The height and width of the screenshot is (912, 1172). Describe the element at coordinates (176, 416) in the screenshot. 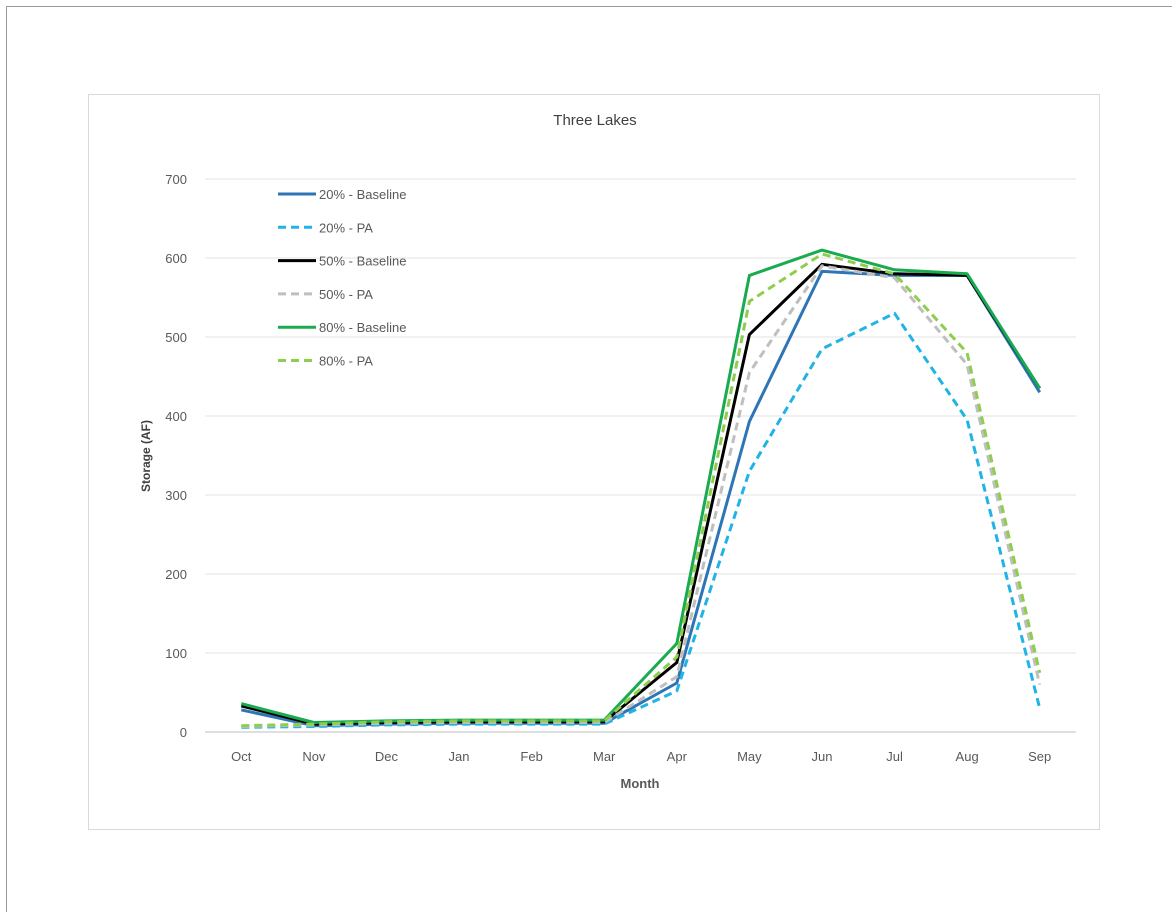

I see `y-tick-label: 400` at that location.